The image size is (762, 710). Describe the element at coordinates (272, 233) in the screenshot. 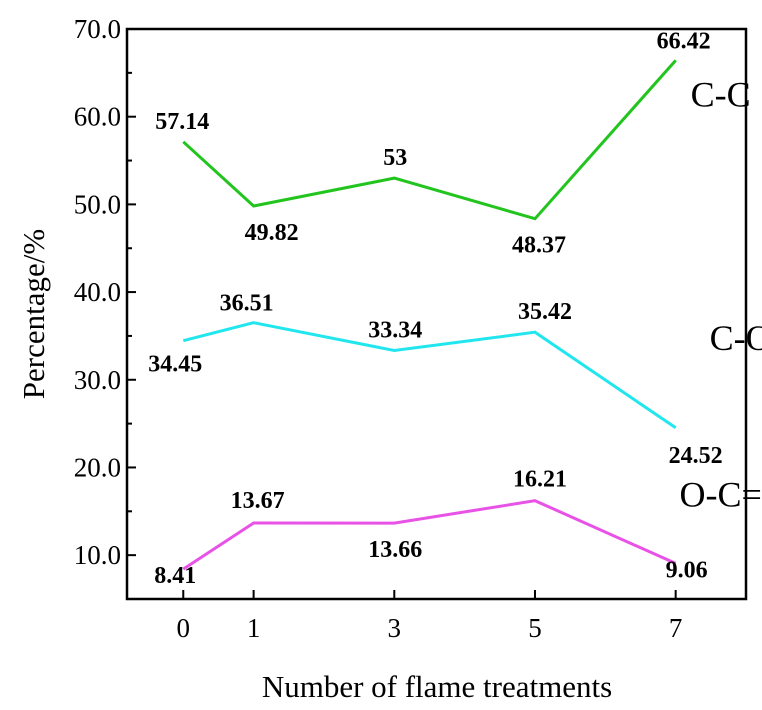

I see `data-label: 49.82` at that location.